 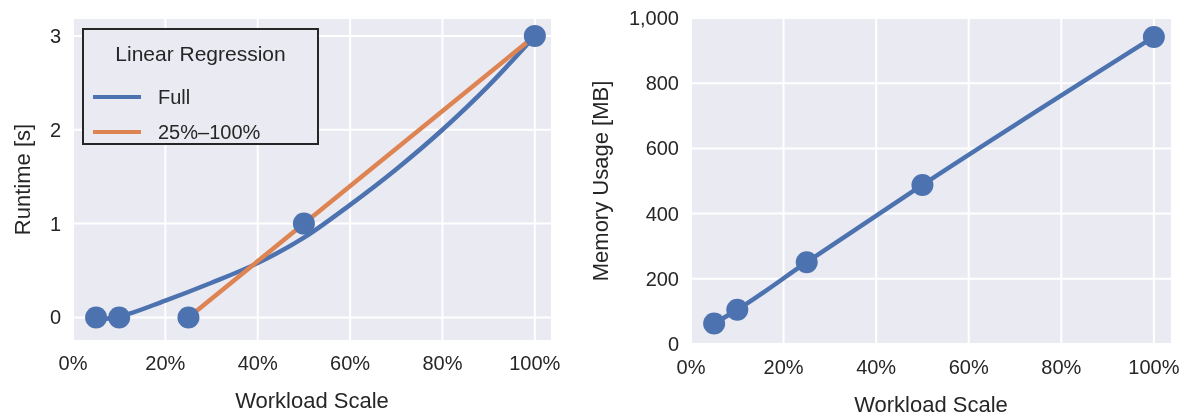 What do you see at coordinates (22, 179) in the screenshot?
I see `y-axis-title: Runtime [s]` at bounding box center [22, 179].